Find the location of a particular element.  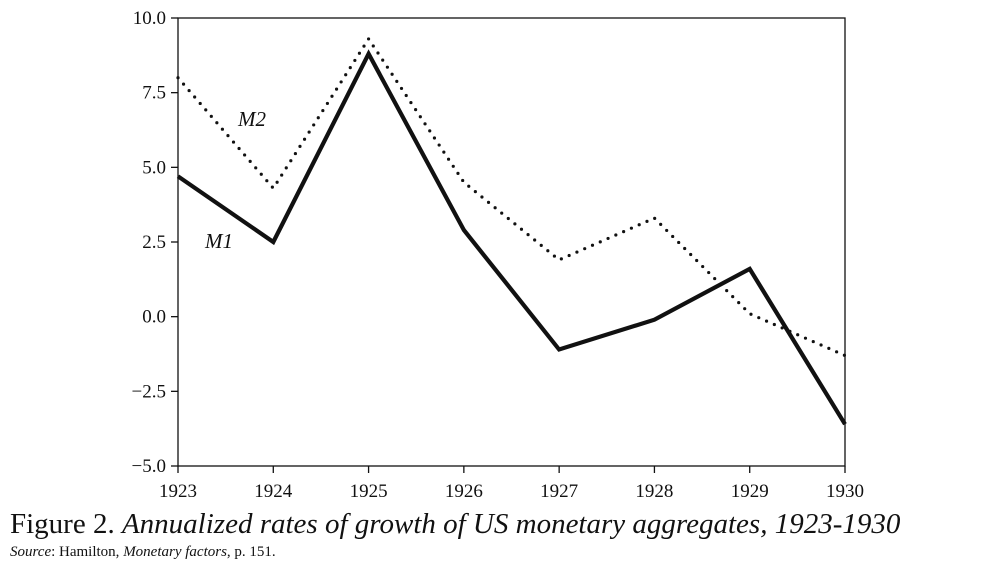

source-label: Source is located at coordinates (31, 552).